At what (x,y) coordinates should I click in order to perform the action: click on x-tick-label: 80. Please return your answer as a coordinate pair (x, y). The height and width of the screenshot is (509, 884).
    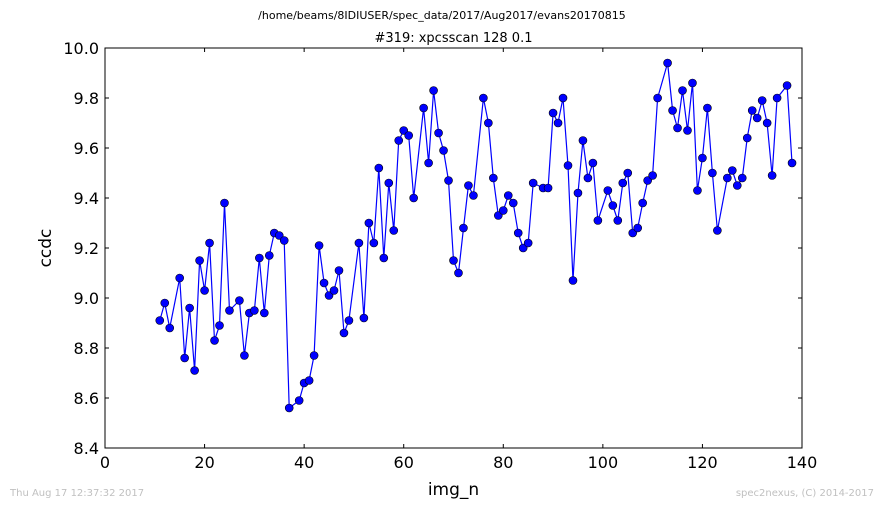
    Looking at the image, I should click on (503, 462).